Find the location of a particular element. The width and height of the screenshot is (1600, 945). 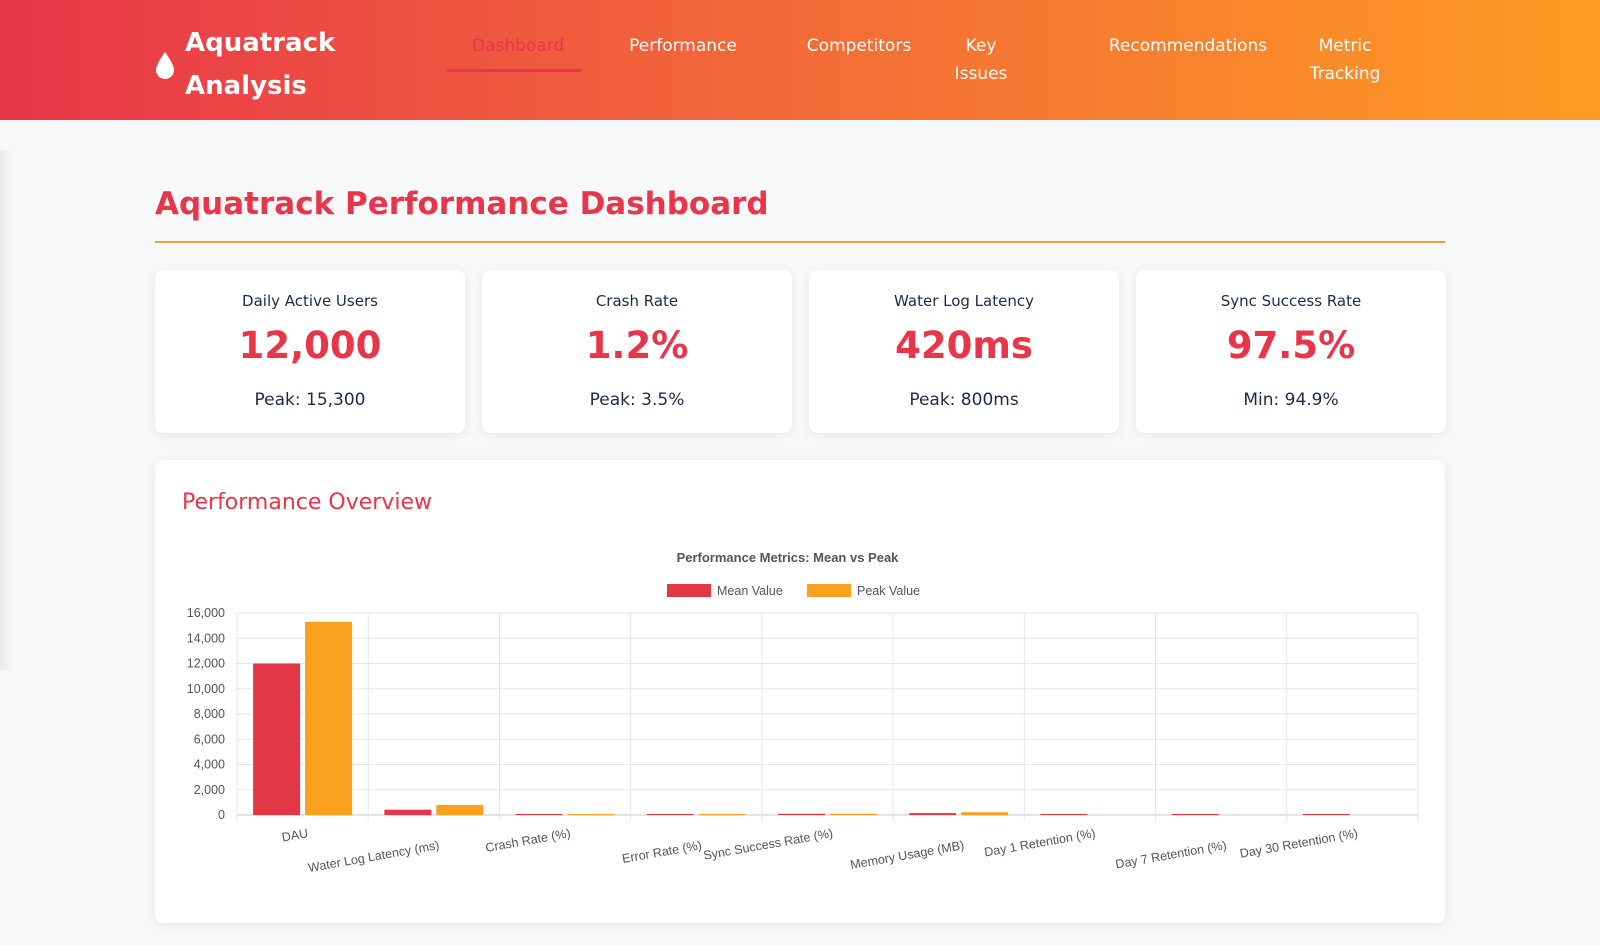

stat-value: 420ms is located at coordinates (964, 345).